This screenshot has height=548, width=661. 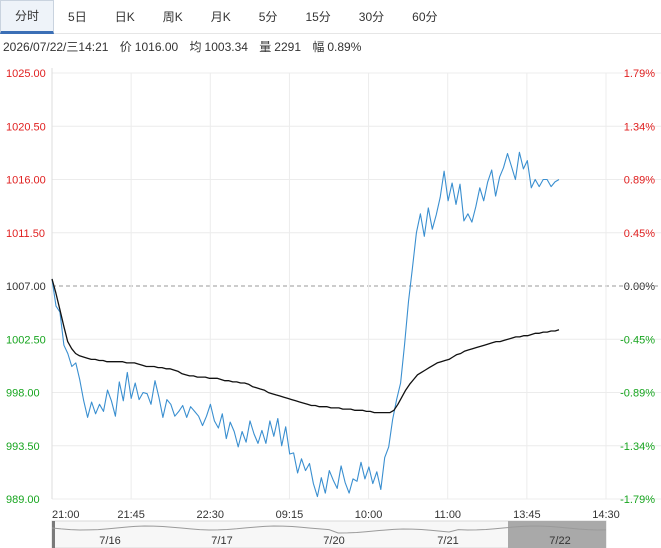 What do you see at coordinates (527, 515) in the screenshot?
I see `x-tick-label: 13:45` at bounding box center [527, 515].